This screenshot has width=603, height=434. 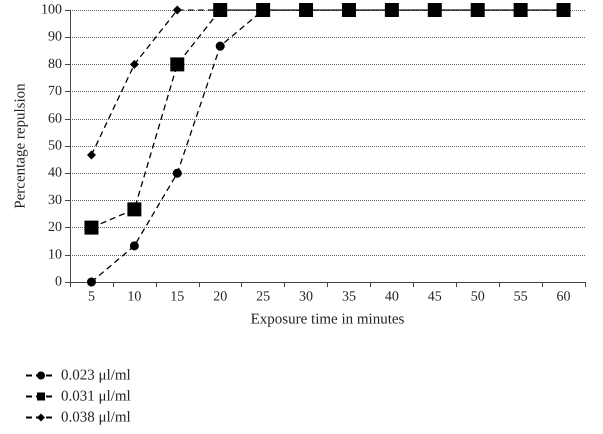 What do you see at coordinates (55, 146) in the screenshot?
I see `y-tick-label: 50` at bounding box center [55, 146].